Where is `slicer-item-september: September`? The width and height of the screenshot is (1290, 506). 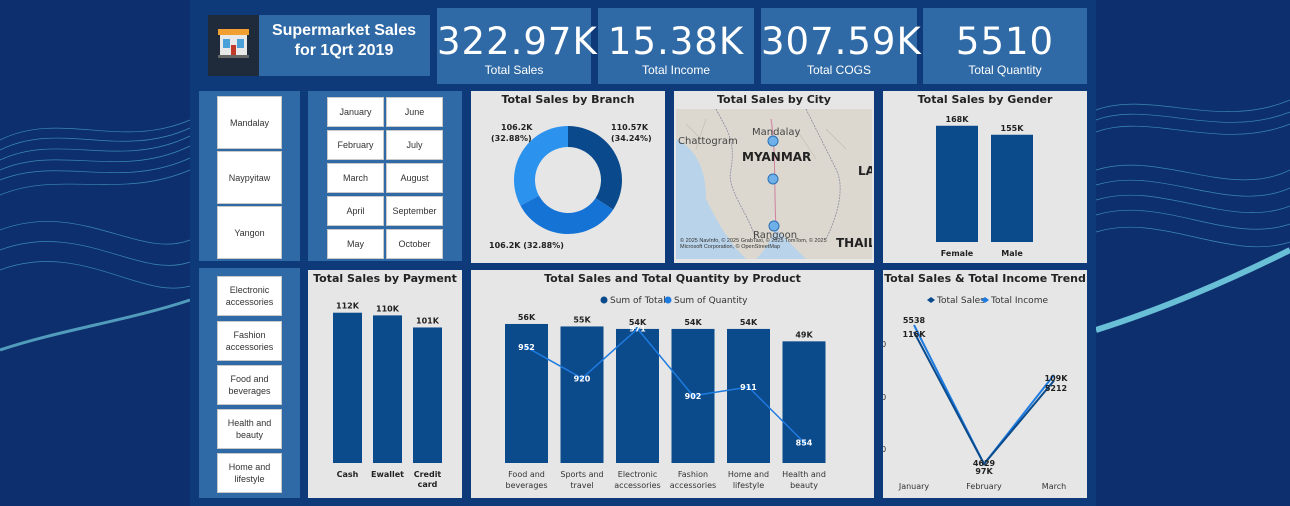
slicer-item-september: September is located at coordinates (414, 211).